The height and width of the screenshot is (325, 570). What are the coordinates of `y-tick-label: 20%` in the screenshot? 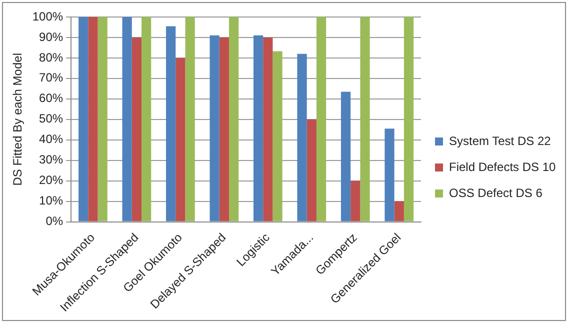 It's located at (51, 180).